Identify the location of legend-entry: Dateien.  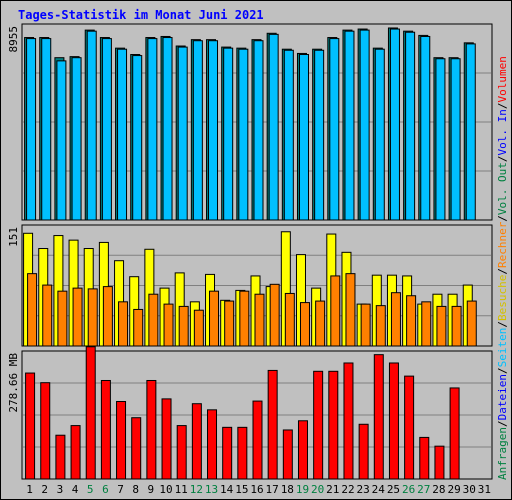
(502, 397).